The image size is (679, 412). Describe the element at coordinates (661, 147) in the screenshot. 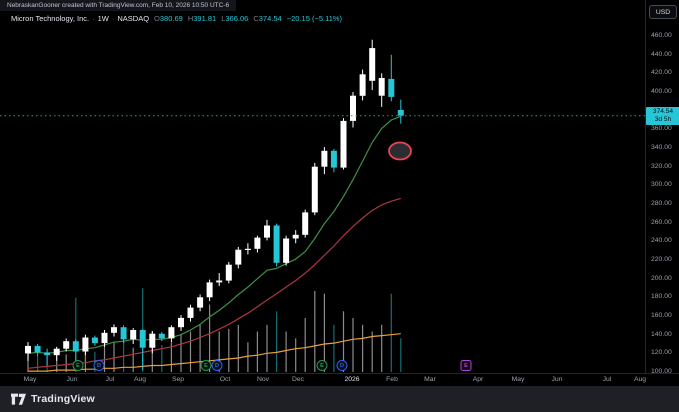

I see `price-tick-label: 340.00` at that location.